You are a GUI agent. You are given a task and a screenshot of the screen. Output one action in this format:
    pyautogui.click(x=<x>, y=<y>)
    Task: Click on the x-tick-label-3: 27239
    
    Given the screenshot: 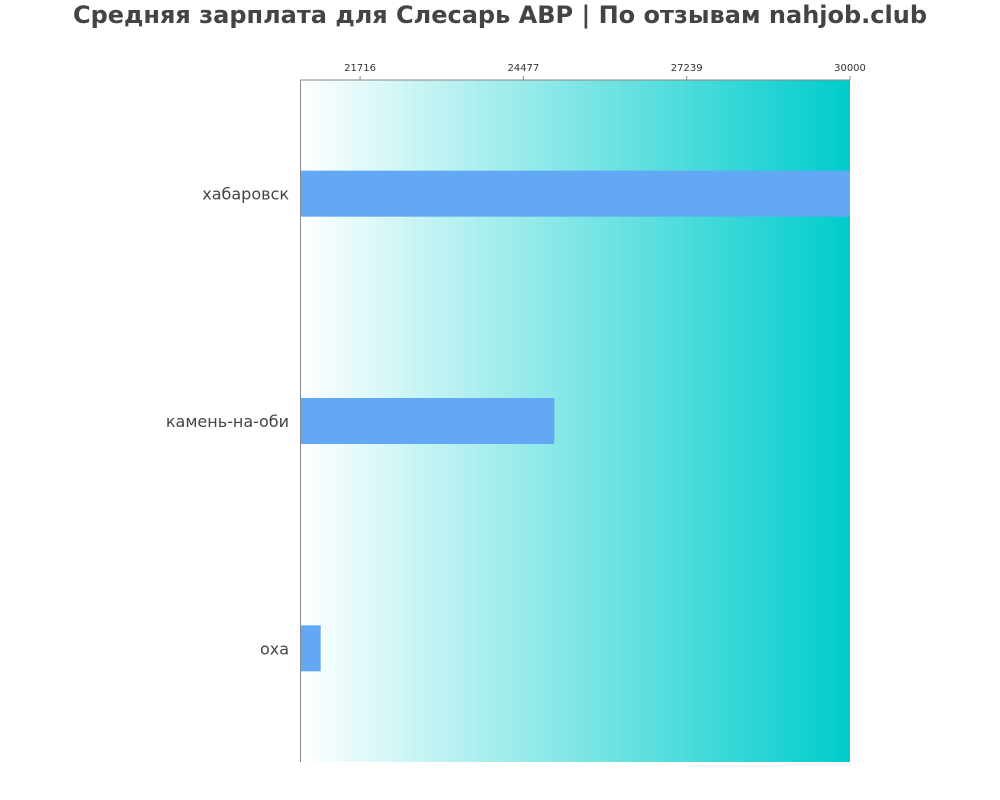 What is the action you would take?
    pyautogui.click(x=687, y=68)
    